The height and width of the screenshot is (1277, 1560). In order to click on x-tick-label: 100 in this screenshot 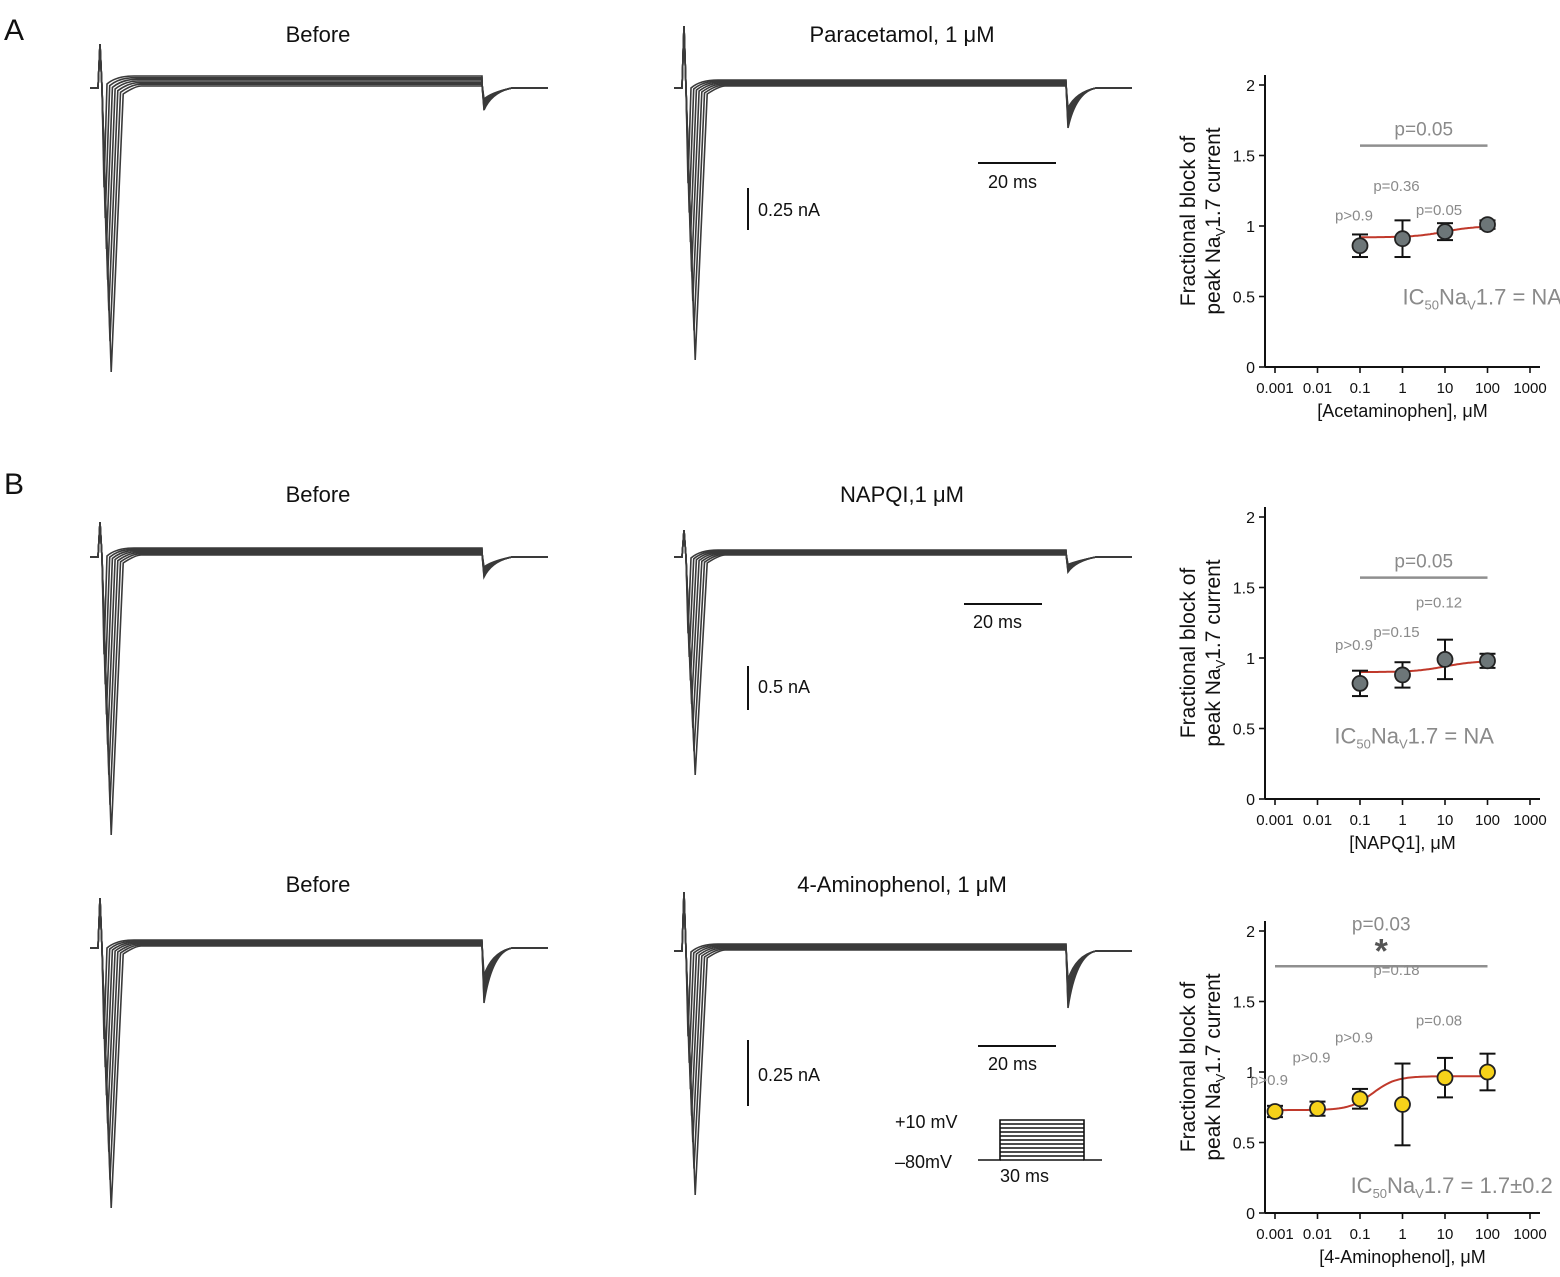, I will do `click(1487, 820)`.